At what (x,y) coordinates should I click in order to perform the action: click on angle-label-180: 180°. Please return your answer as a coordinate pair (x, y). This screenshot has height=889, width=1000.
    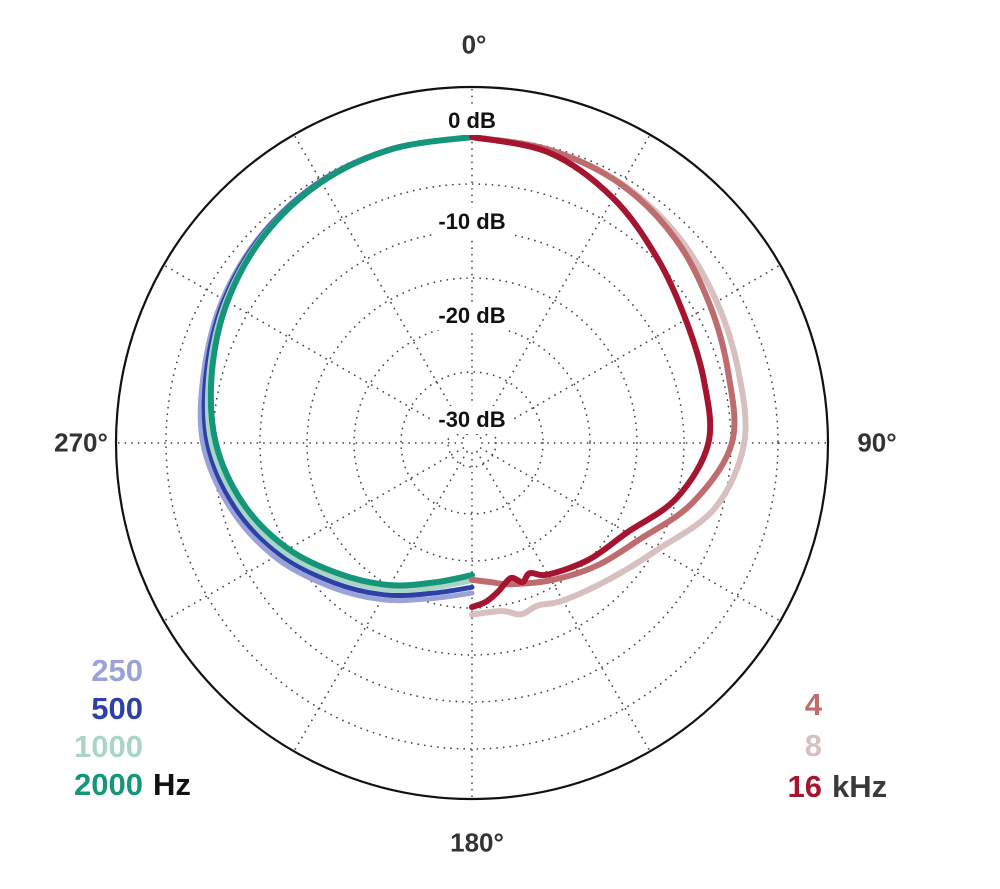
    Looking at the image, I should click on (477, 842).